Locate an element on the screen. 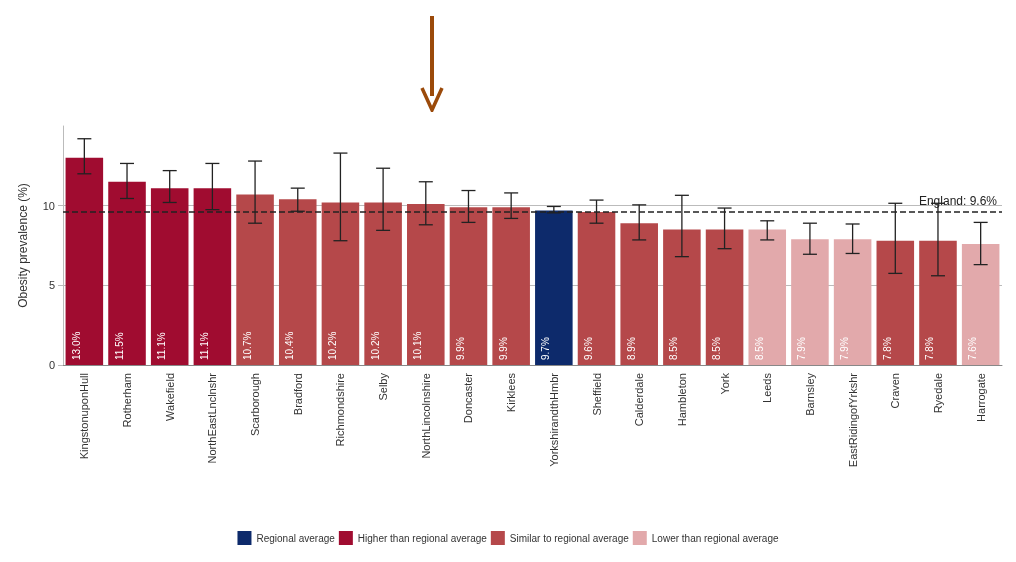  x-tick-label: Ryedale is located at coordinates (937, 393).